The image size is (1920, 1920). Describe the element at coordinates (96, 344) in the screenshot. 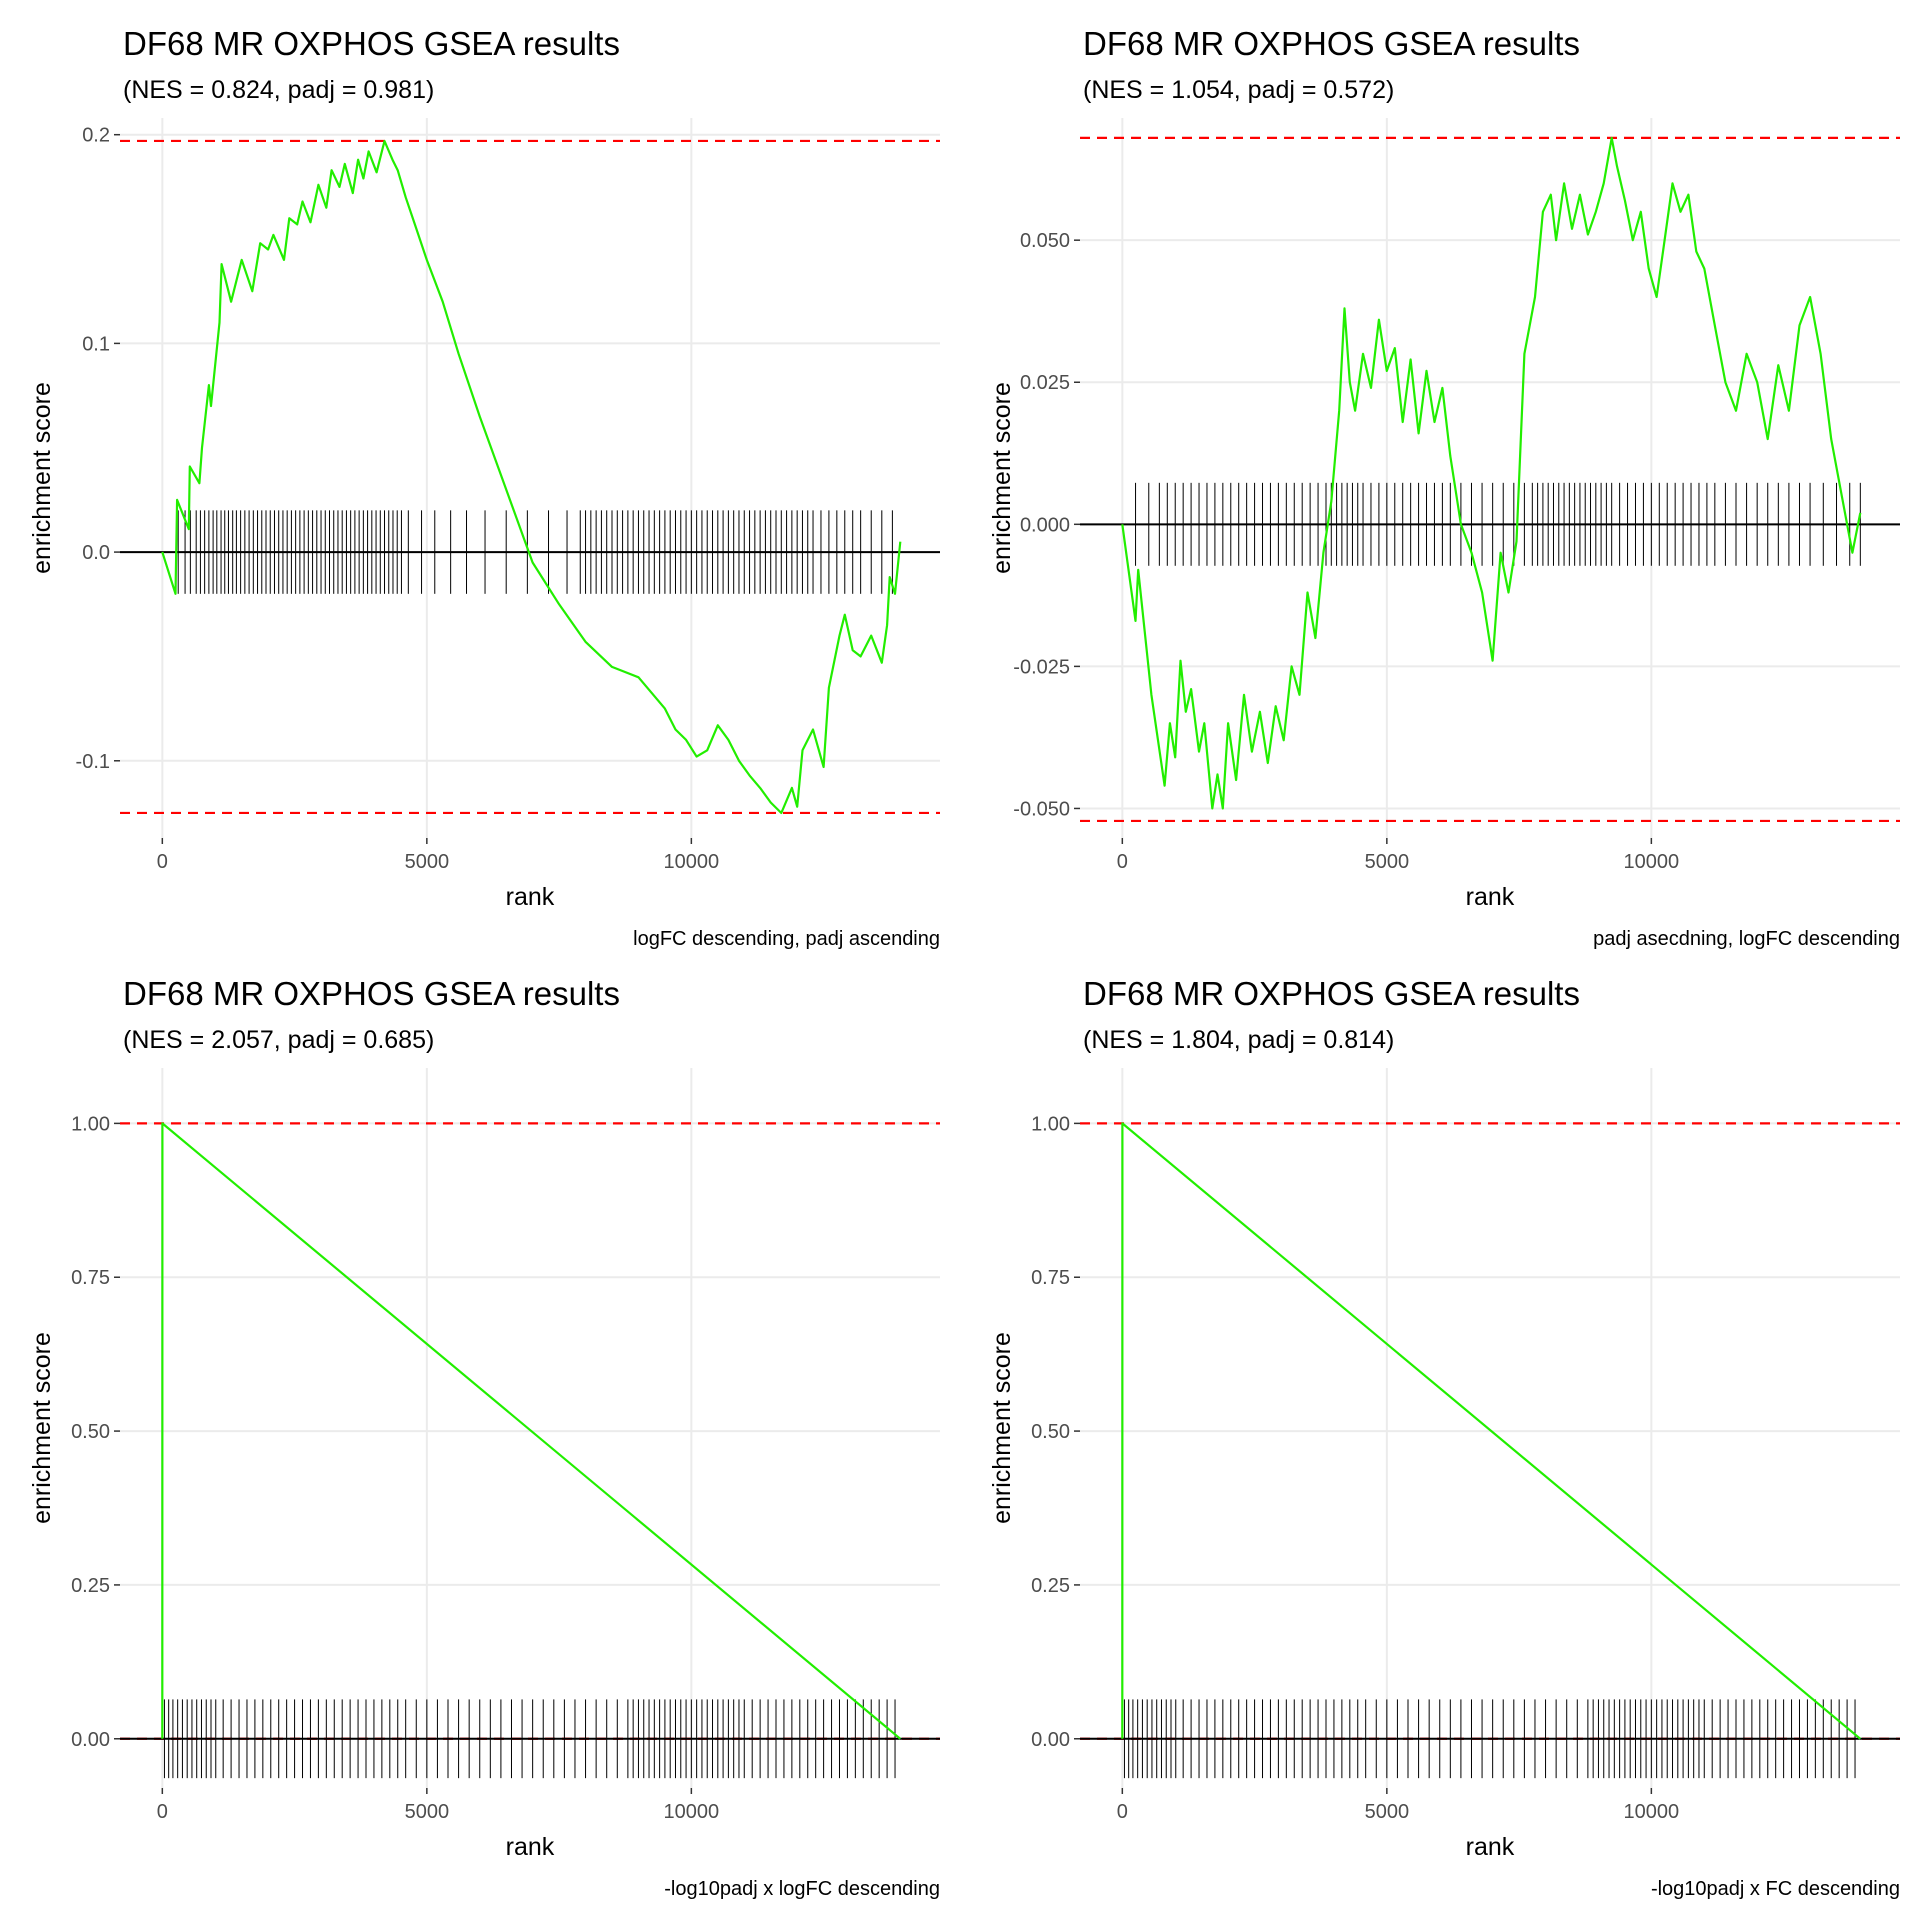

I see `y-tick-label: 0.1` at that location.